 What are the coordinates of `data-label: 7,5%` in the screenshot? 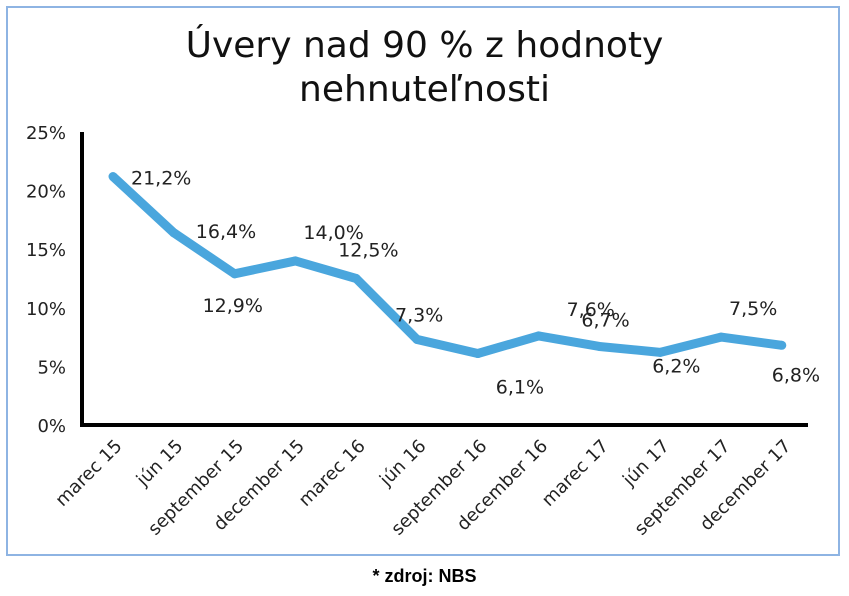 It's located at (753, 309).